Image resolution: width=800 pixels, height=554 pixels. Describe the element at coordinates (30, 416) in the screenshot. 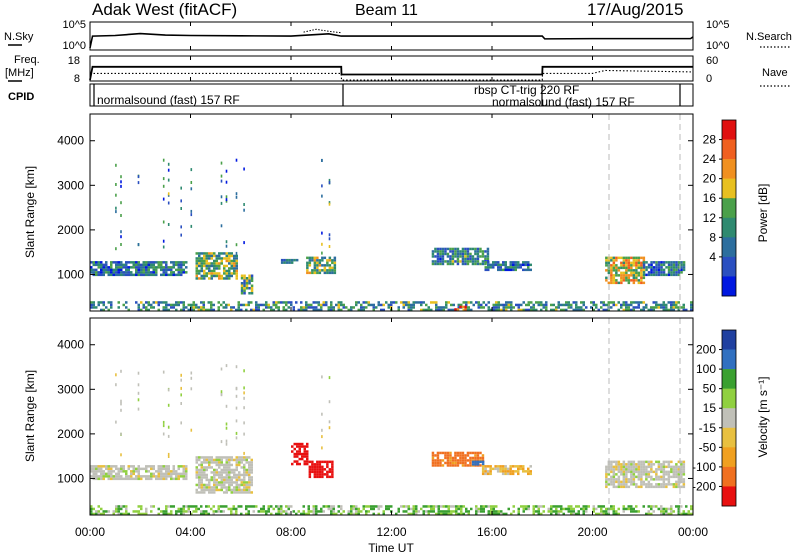

I see `velocity-y-axis-label: Slant Range [km]` at that location.